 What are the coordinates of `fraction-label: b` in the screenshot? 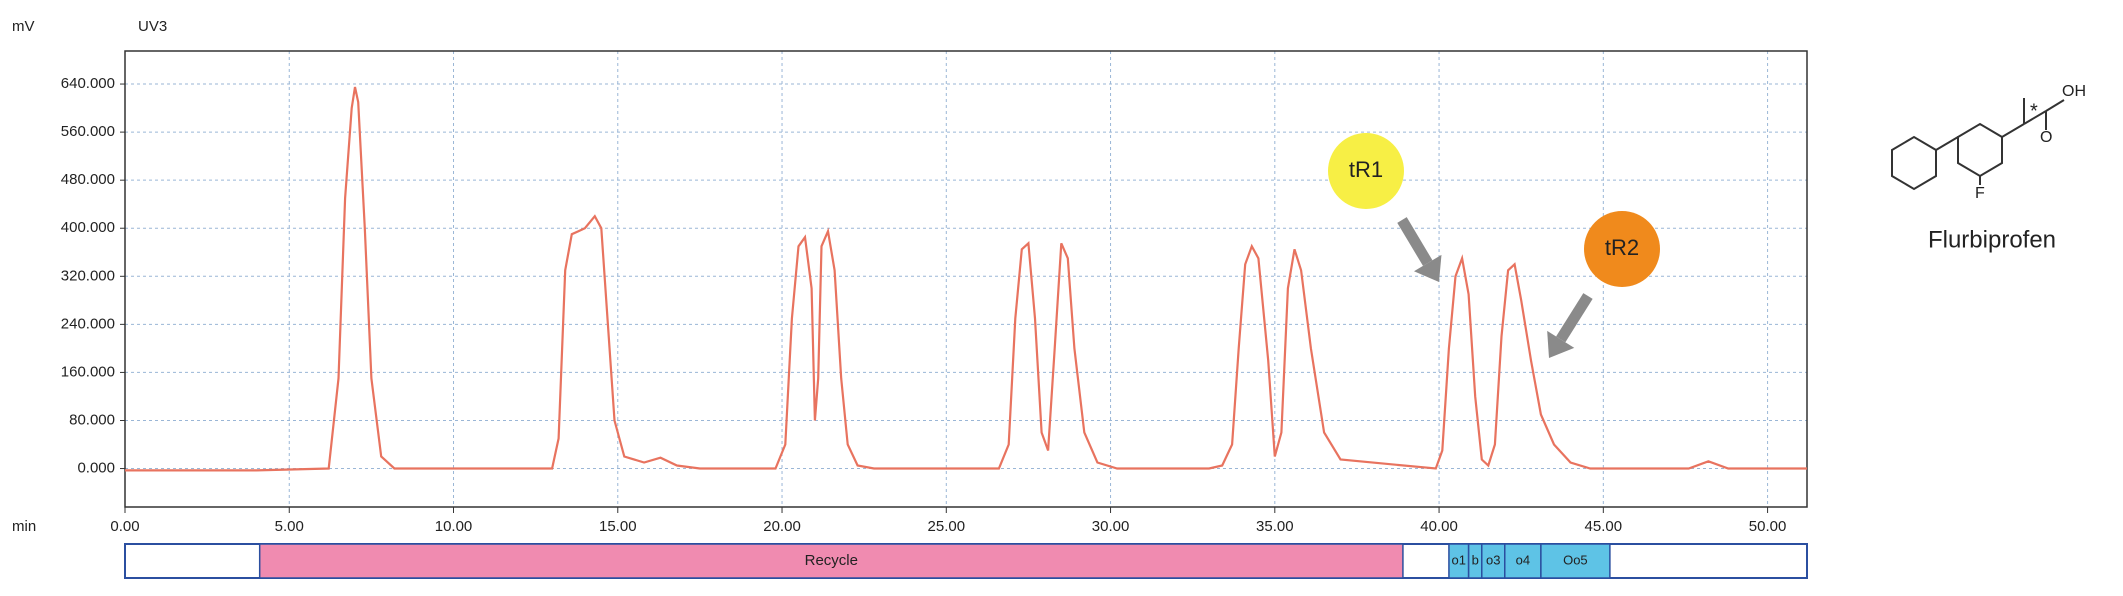 It's located at (1475, 559).